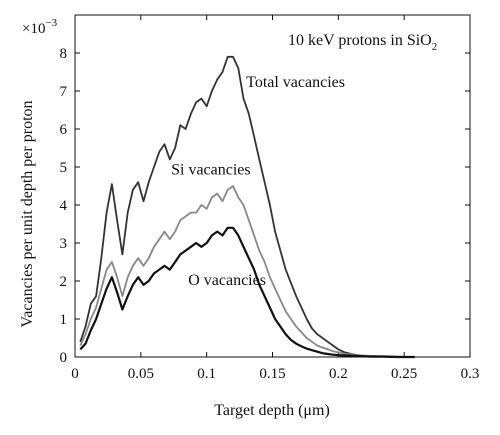 The image size is (500, 435). Describe the element at coordinates (27, 213) in the screenshot. I see `y-axis-title: Vacancies per unit depth per proton` at that location.